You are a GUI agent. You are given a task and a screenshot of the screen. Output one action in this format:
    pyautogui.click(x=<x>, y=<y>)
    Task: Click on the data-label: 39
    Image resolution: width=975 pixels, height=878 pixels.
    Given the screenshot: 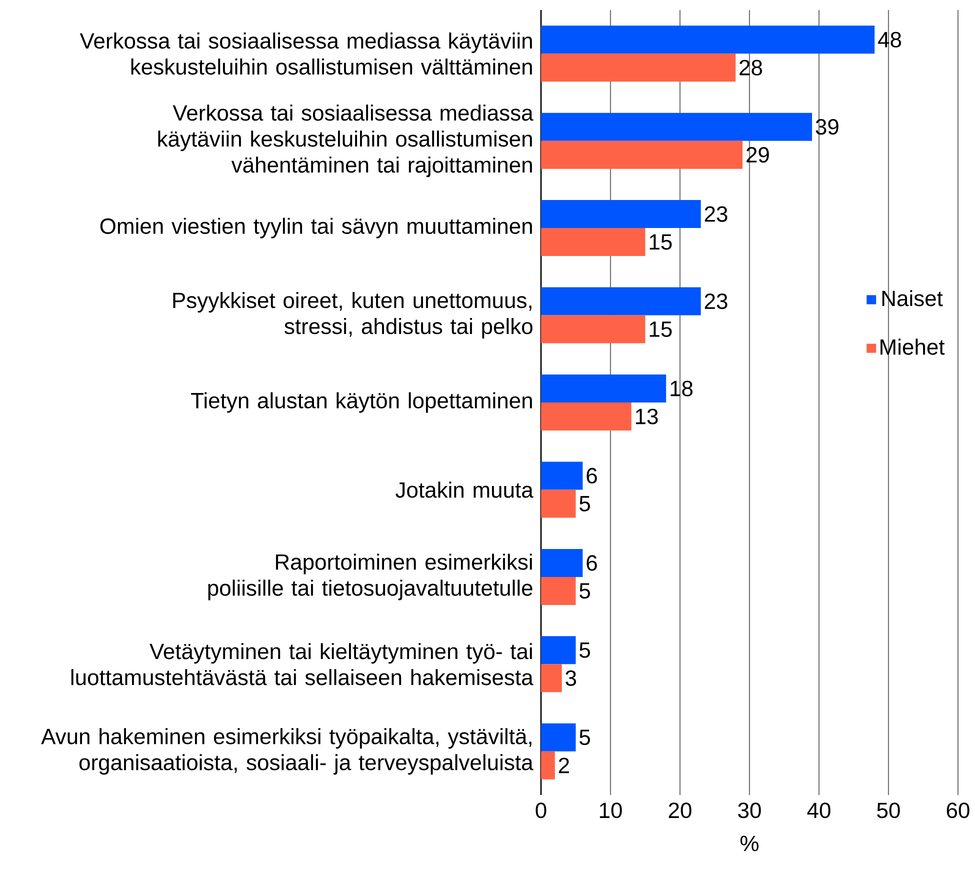 What is the action you would take?
    pyautogui.click(x=827, y=127)
    